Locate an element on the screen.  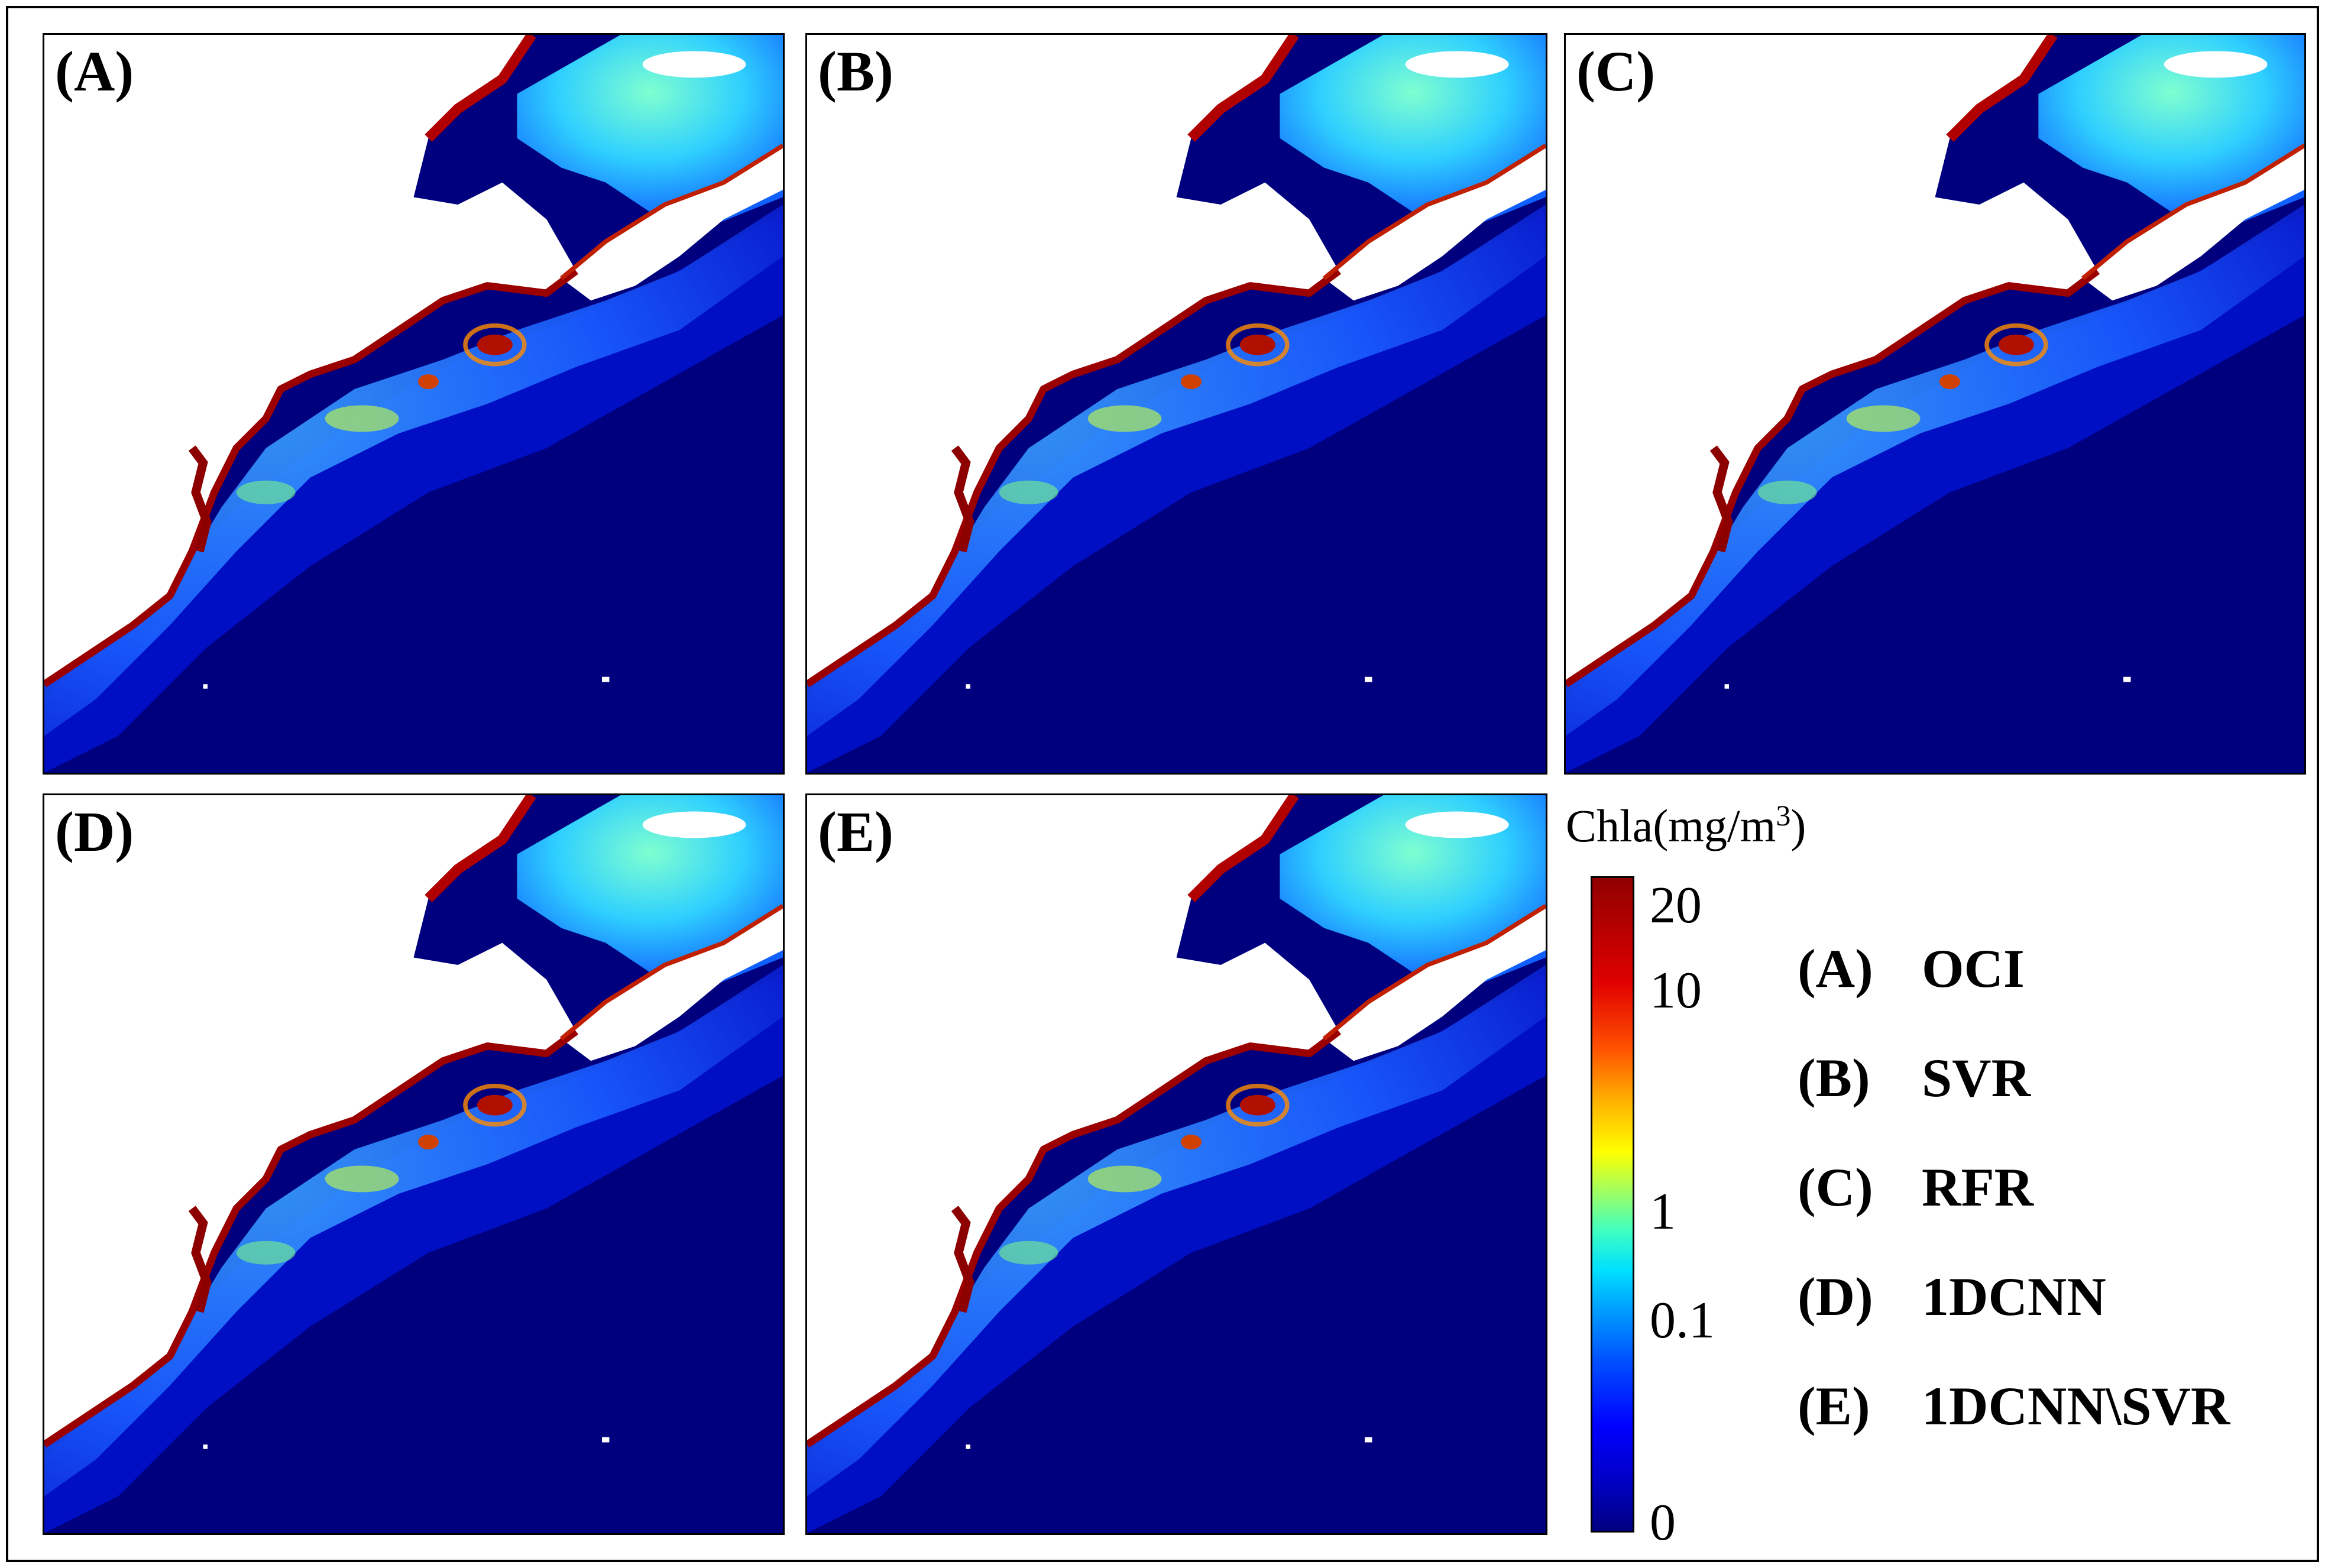
panel-label-b: (B) is located at coordinates (855, 71).